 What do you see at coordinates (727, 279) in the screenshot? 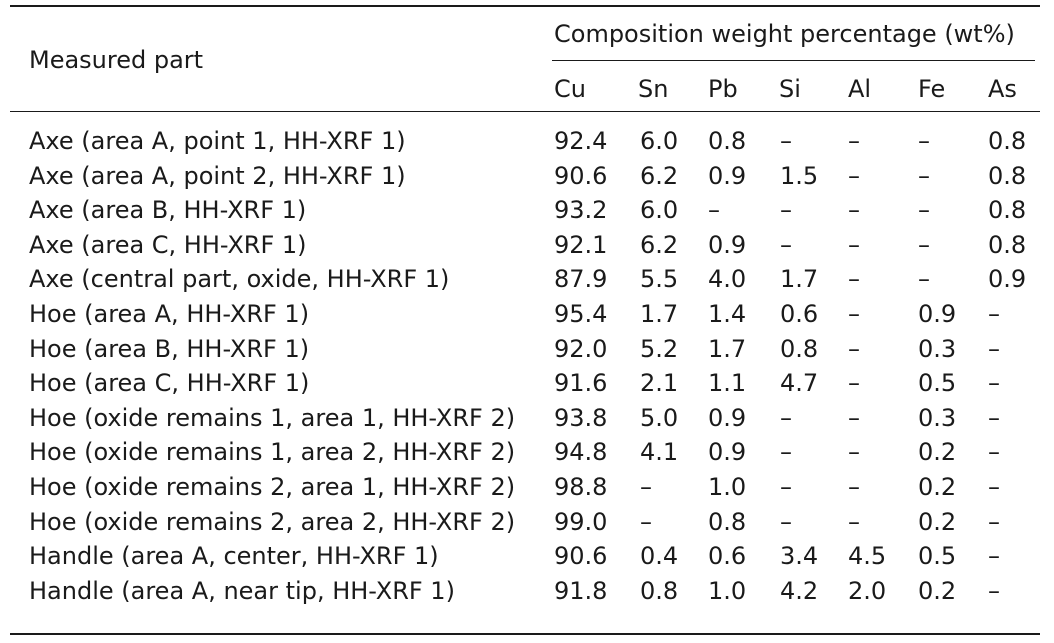
I see `value-cell-pb: 4.0` at bounding box center [727, 279].